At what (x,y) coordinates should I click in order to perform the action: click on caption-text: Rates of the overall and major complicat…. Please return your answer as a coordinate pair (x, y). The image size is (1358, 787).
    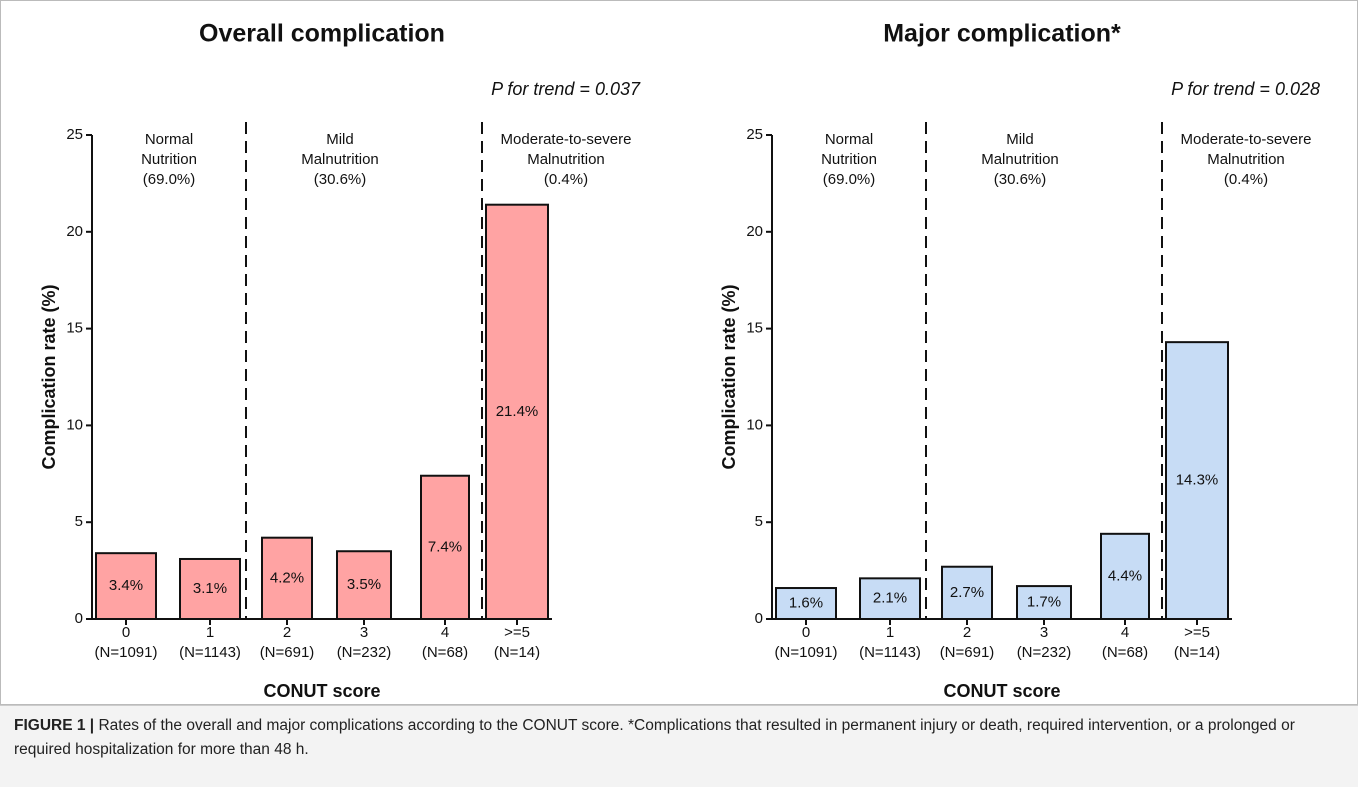
    Looking at the image, I should click on (363, 725).